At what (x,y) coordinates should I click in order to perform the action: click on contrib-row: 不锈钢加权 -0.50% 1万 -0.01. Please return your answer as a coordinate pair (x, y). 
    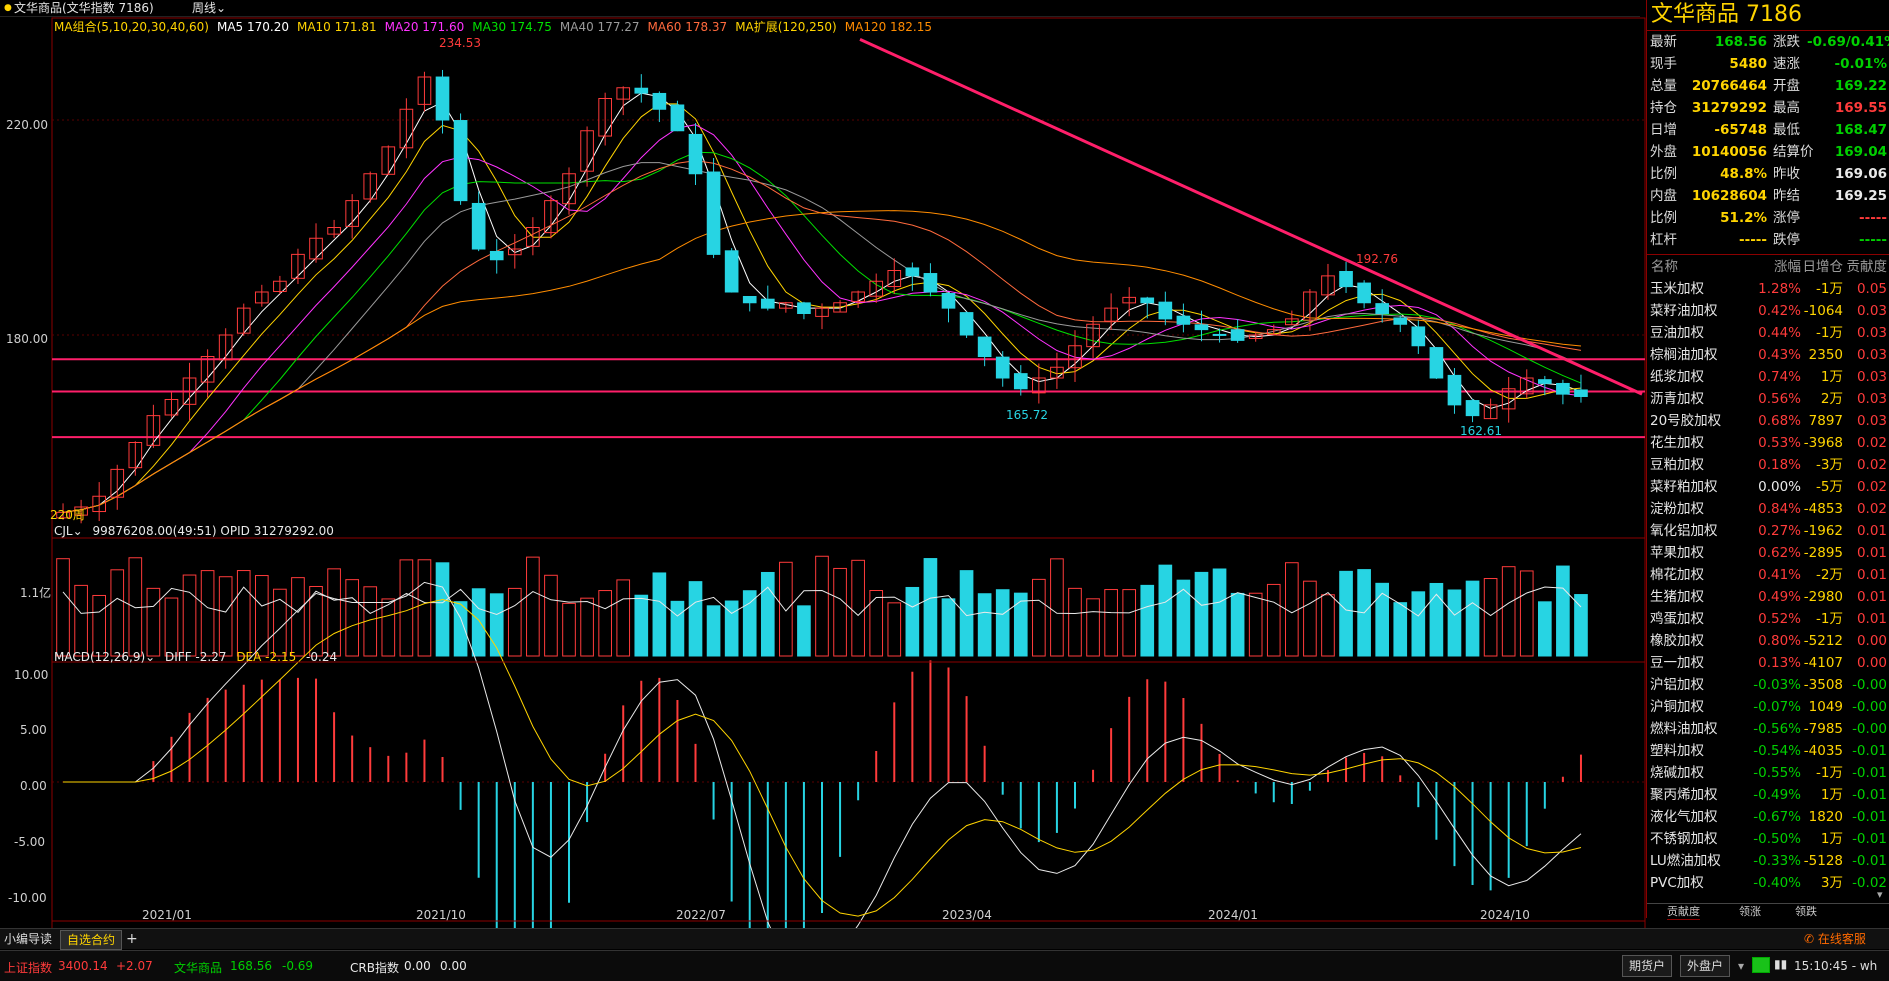
    Looking at the image, I should click on (1768, 839).